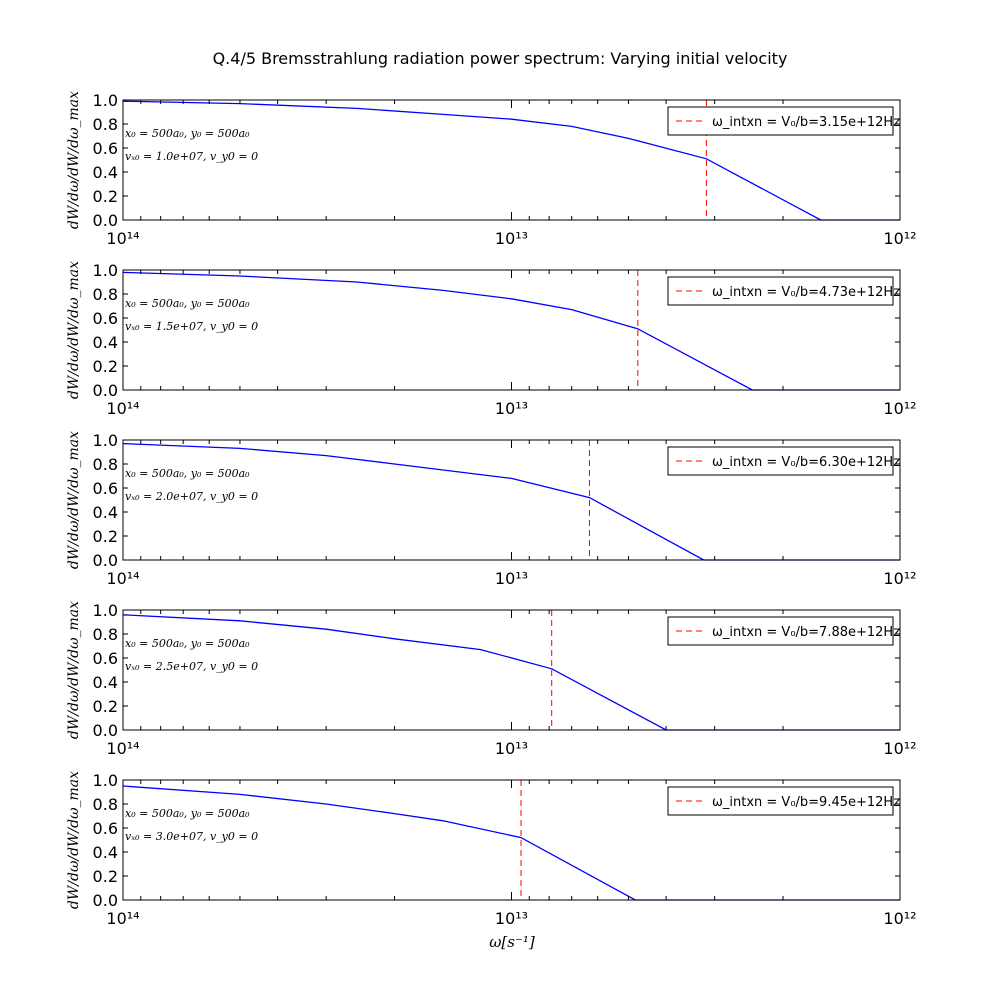 The image size is (1000, 1000). I want to click on x-axis-label: ω[s⁻¹], so click(512, 942).